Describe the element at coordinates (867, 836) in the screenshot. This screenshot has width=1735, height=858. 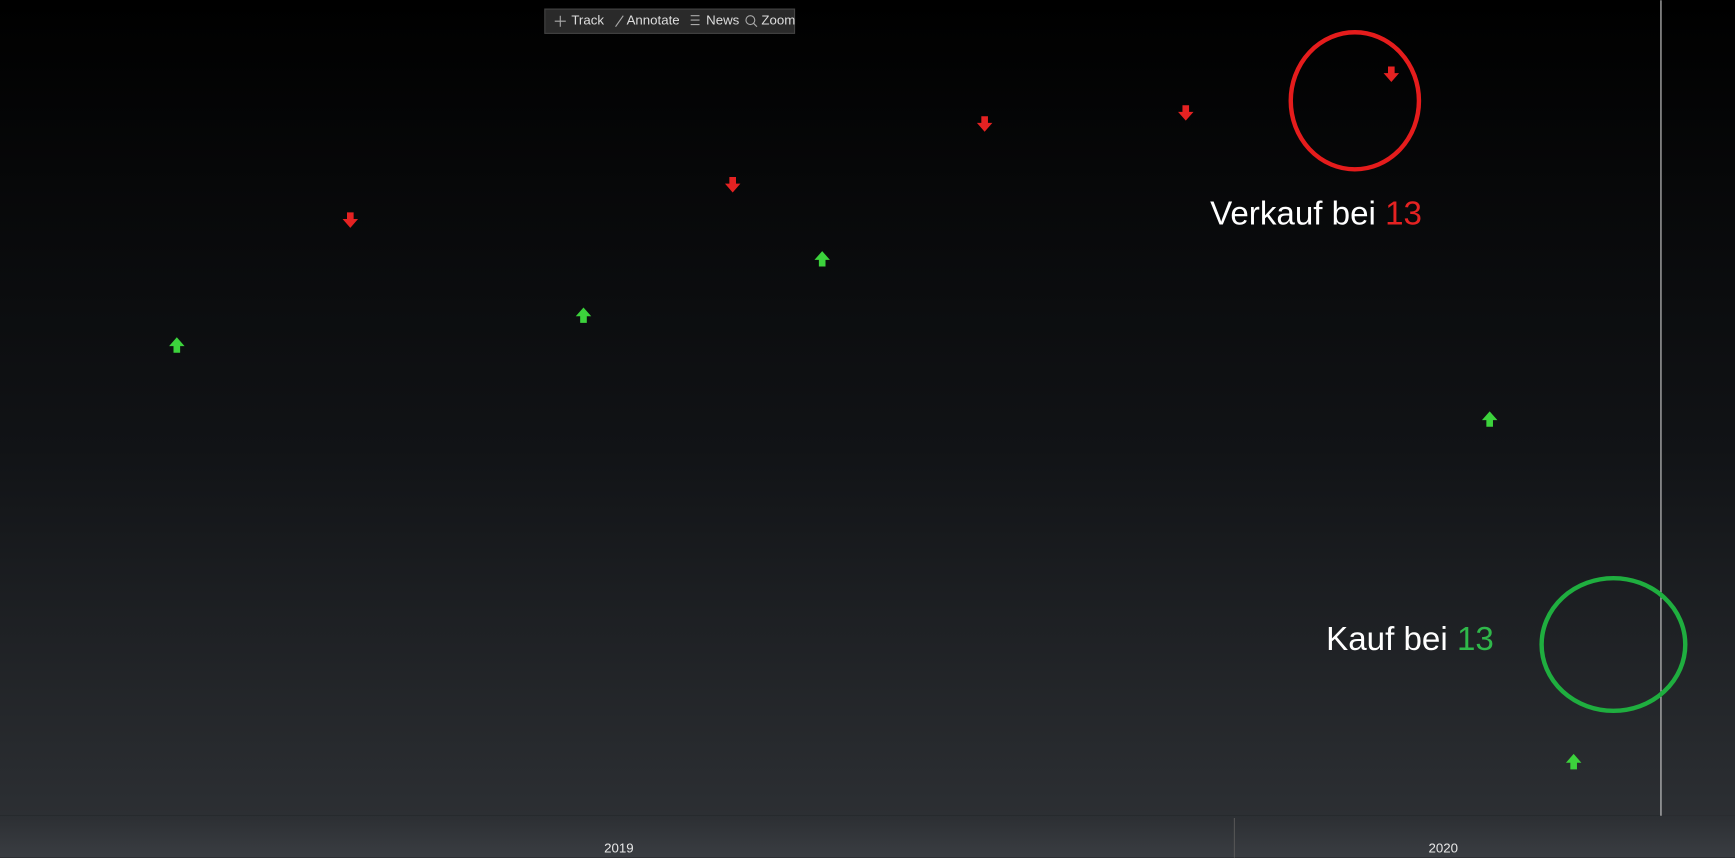
I see `x-axis-strip` at that location.